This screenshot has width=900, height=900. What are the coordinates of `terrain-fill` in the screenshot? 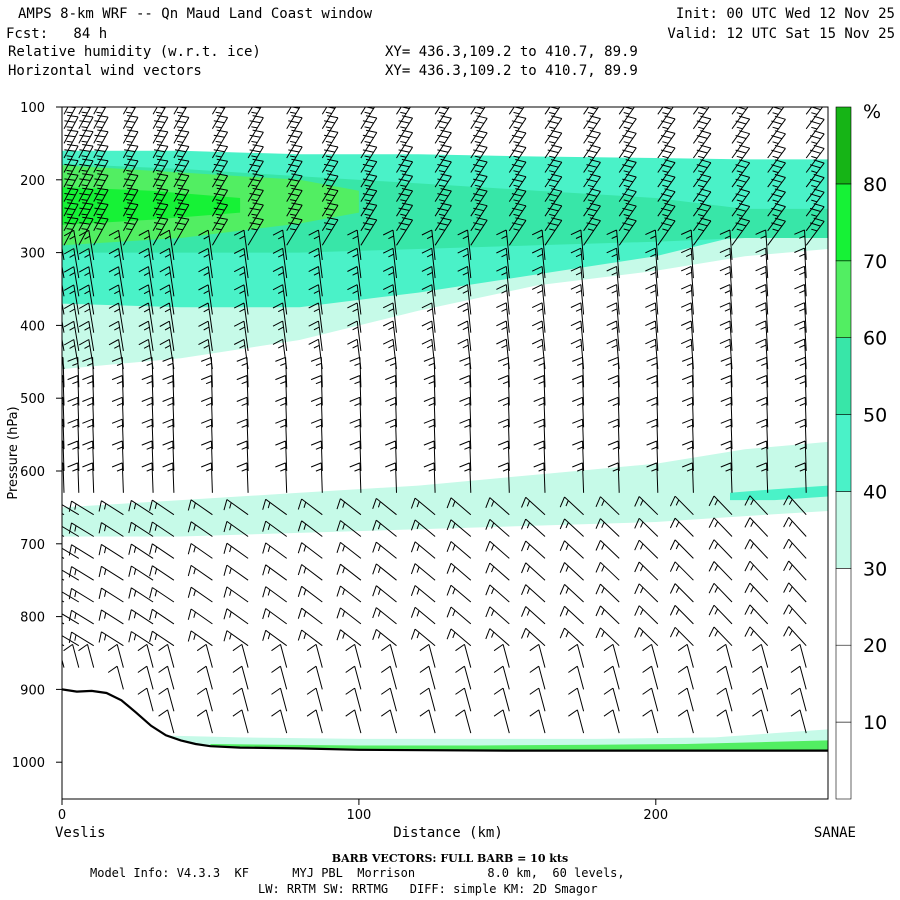 It's located at (445, 744).